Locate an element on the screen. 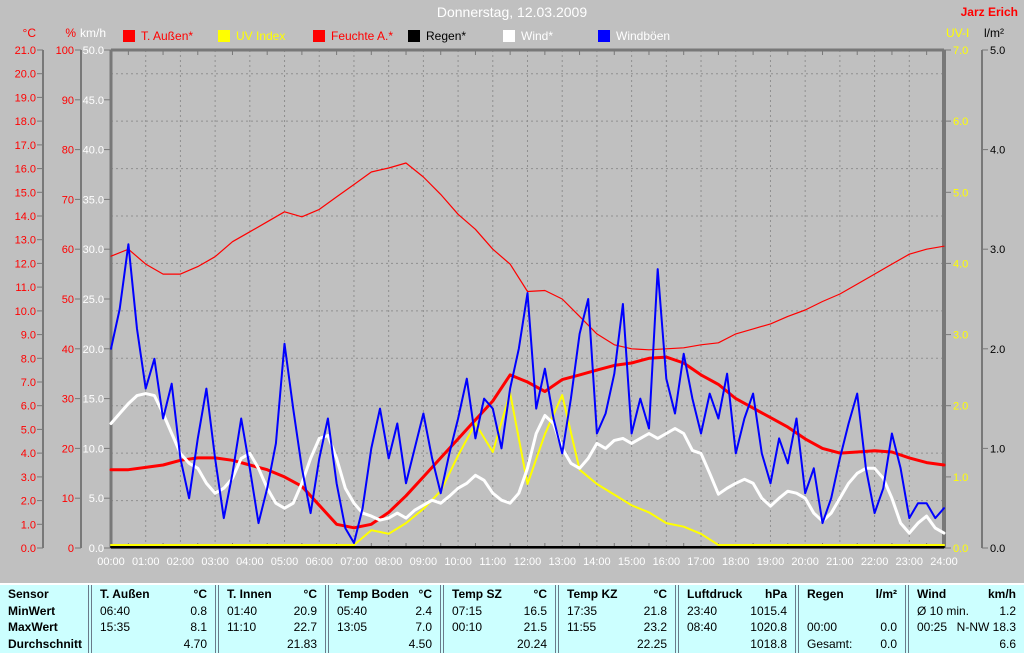 The height and width of the screenshot is (653, 1024). max-value: 22.7 is located at coordinates (305, 627).